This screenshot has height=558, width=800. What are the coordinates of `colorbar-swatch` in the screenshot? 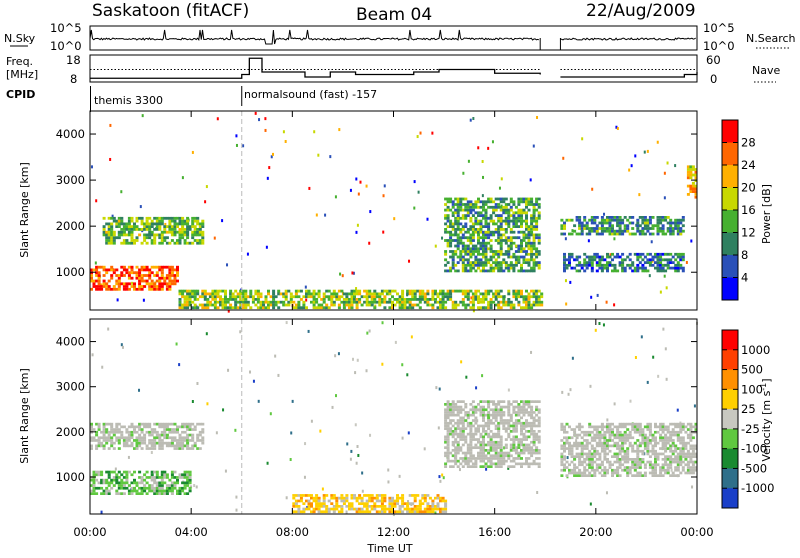 It's located at (730, 266).